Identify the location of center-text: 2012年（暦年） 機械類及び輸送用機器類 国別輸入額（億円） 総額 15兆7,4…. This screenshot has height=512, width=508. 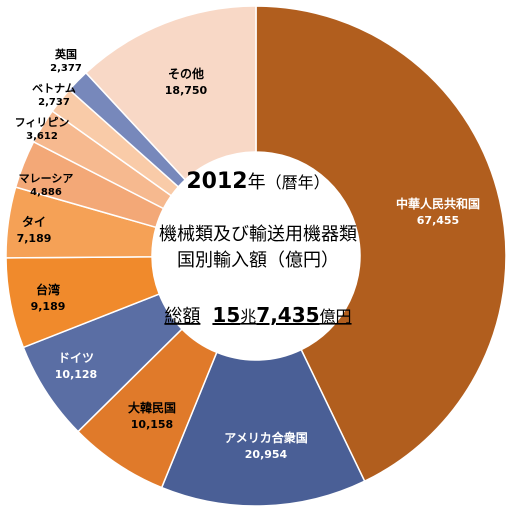
(258, 248).